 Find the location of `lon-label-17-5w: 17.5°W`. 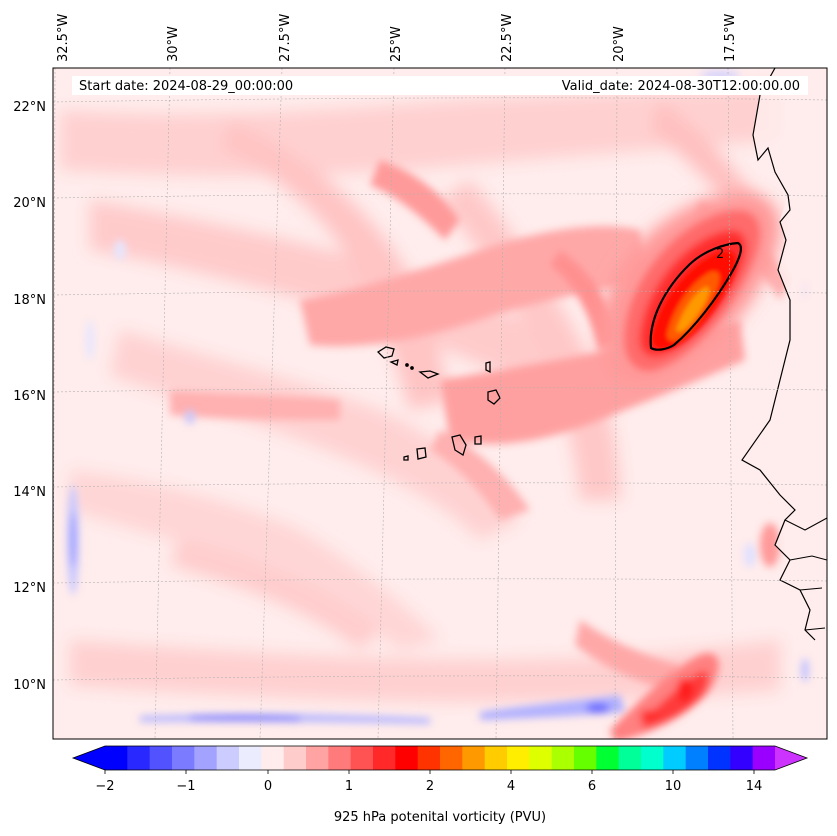

lon-label-17-5w: 17.5°W is located at coordinates (730, 38).